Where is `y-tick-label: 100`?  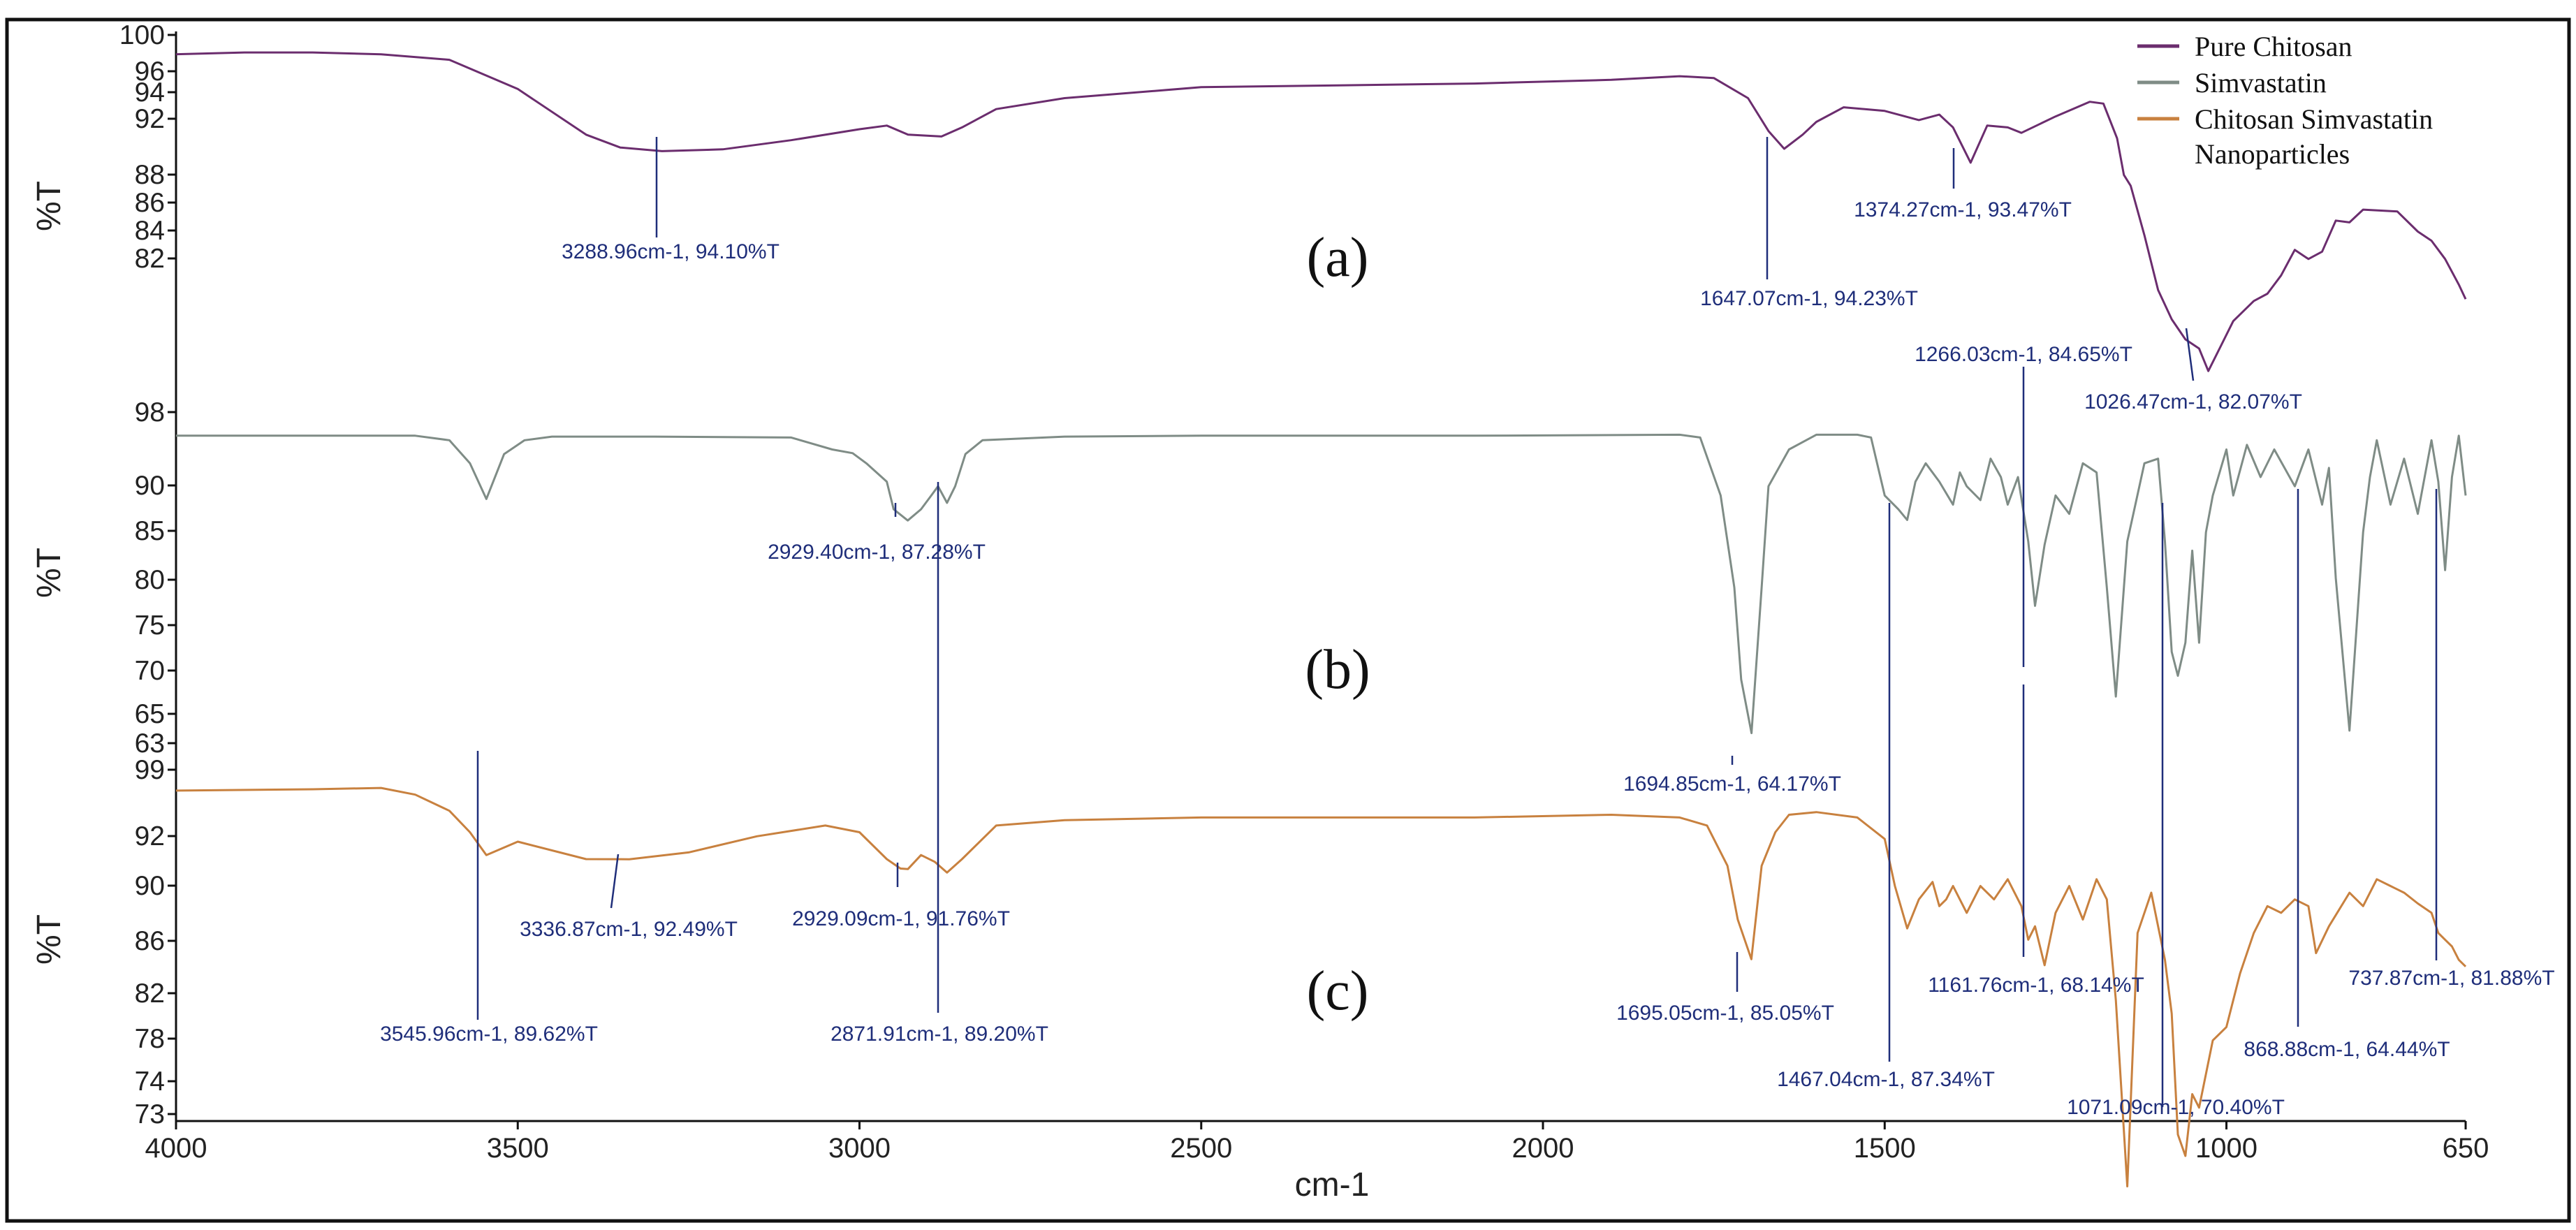
y-tick-label: 100 is located at coordinates (142, 35).